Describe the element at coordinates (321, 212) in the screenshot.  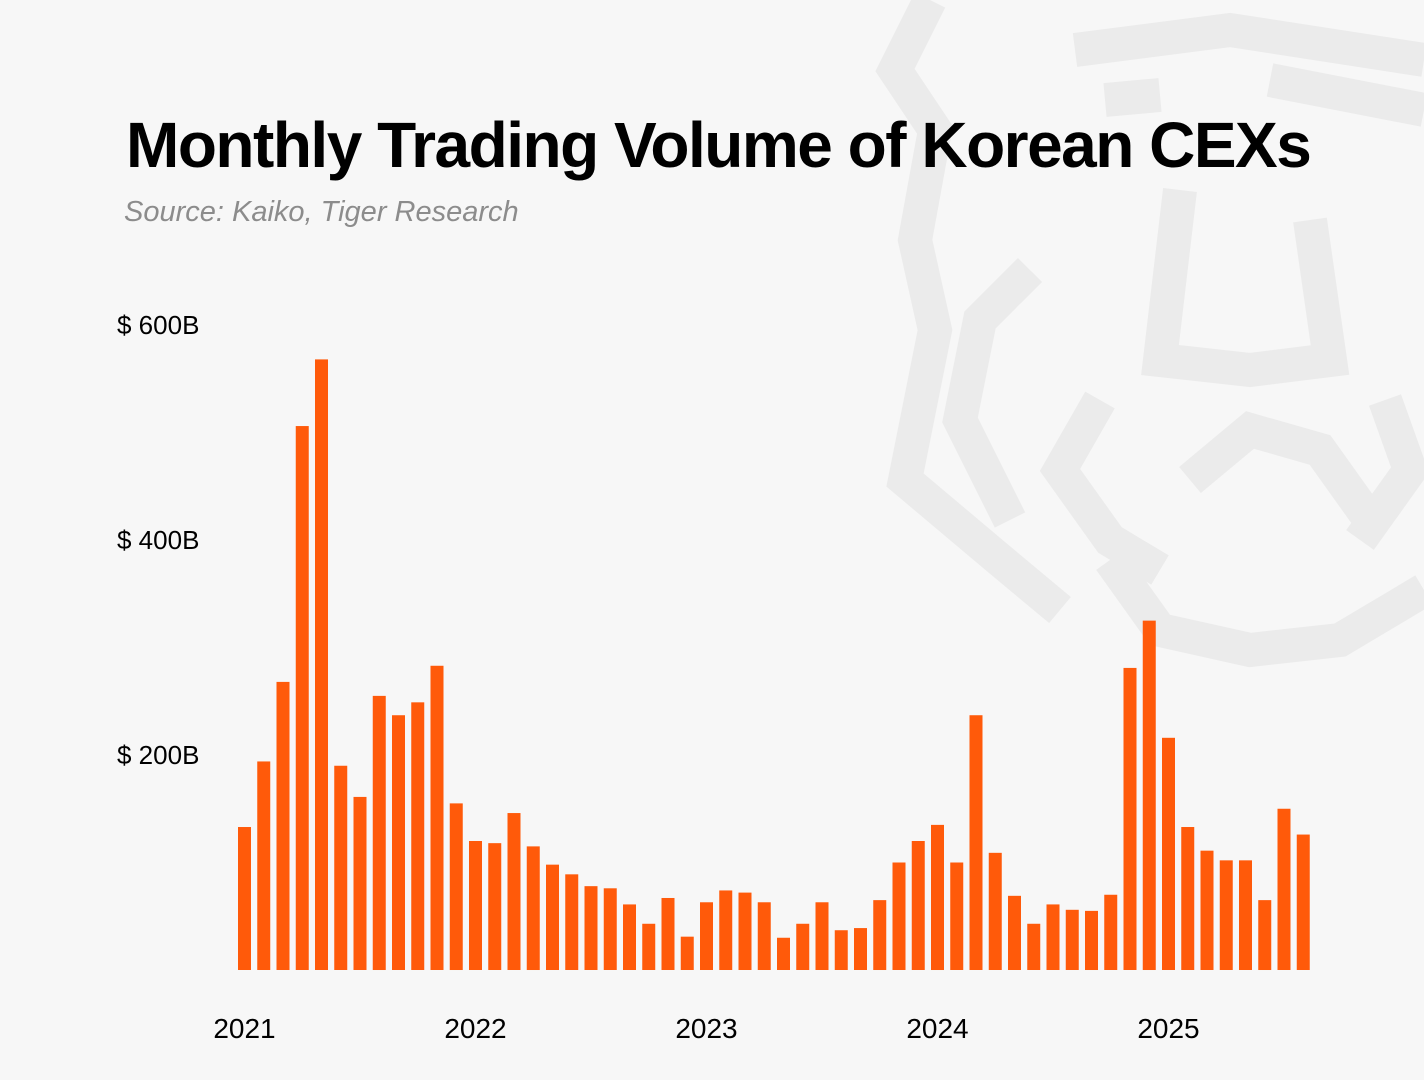
I see `chart-subtitle: Source: Kaiko, Tiger Research` at that location.